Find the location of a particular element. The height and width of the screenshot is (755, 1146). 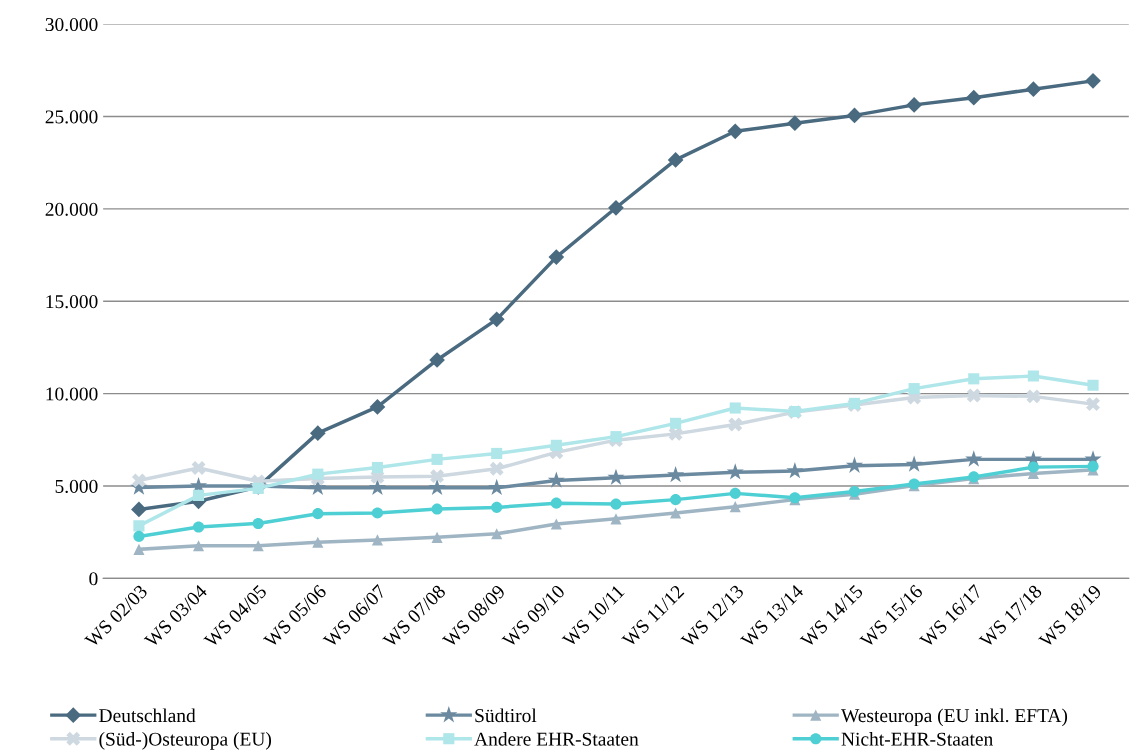

legend-label: Deutschland is located at coordinates (147, 715).